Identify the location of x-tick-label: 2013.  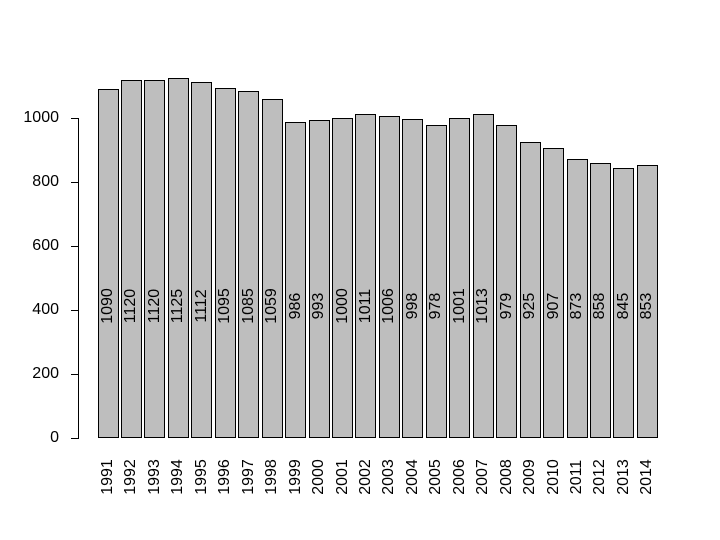
(623, 477).